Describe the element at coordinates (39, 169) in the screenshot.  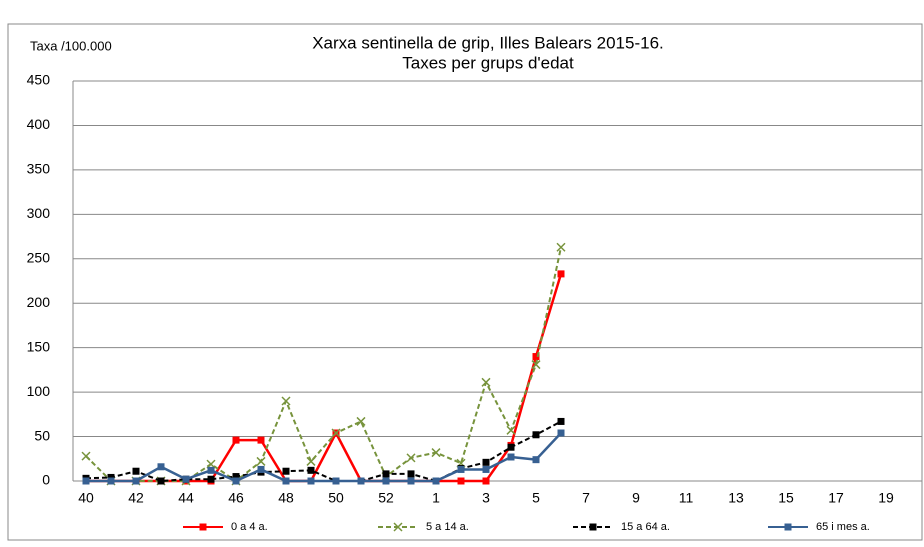
I see `y-tick-label: 350` at that location.